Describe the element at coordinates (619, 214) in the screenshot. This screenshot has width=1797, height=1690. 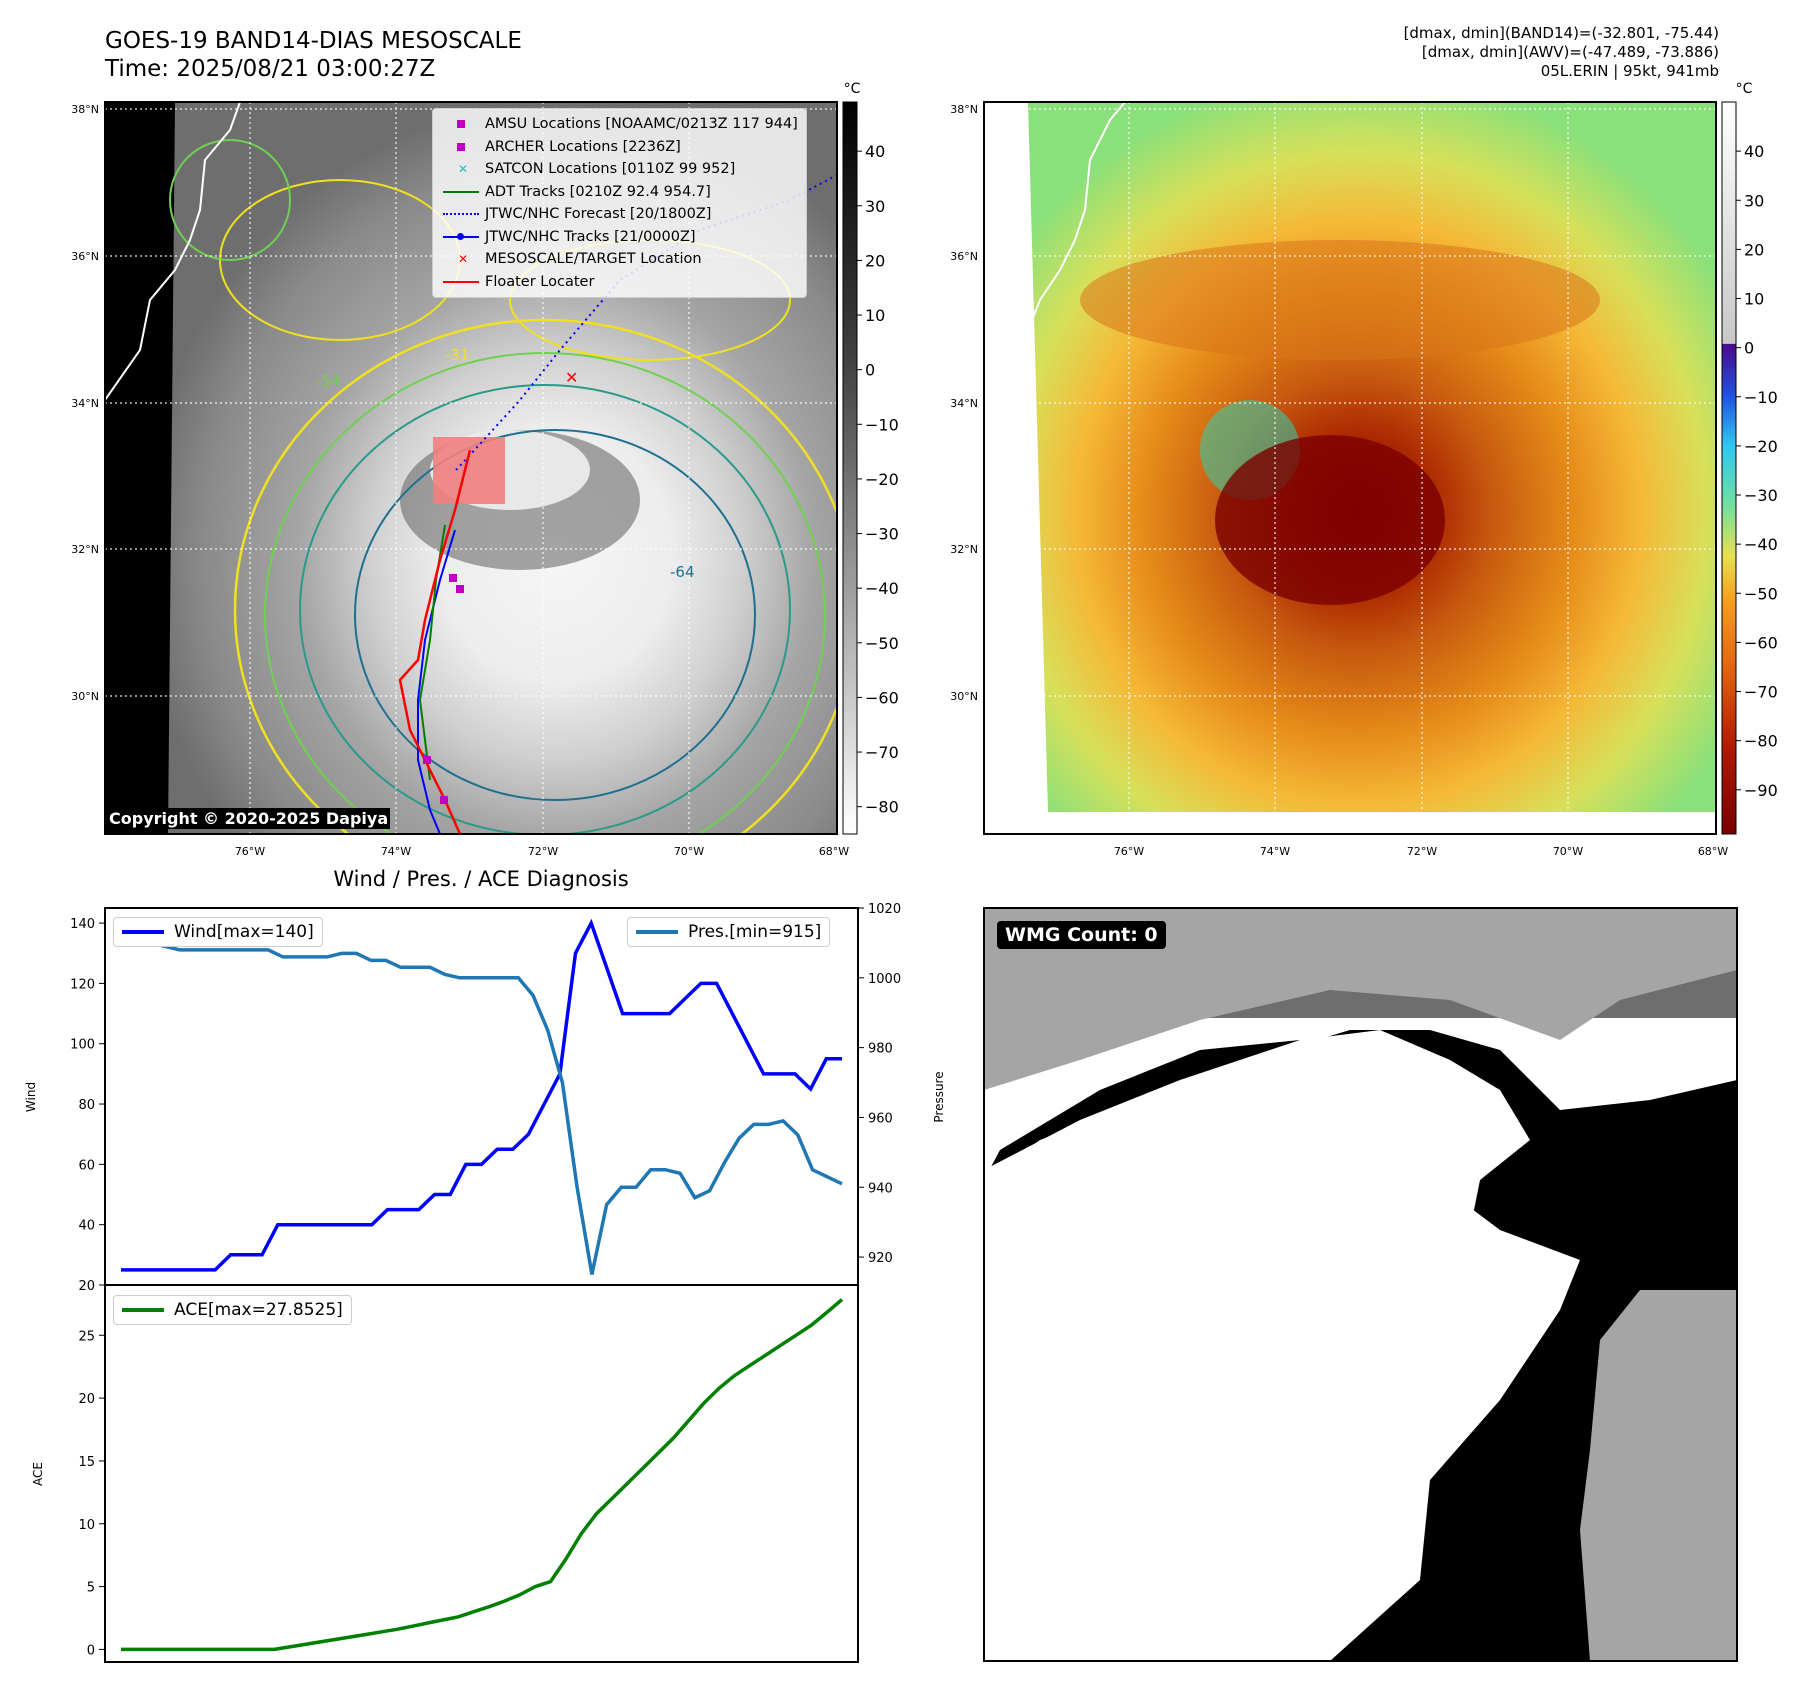
I see `legend-row-forecast: JTWC/NHC Forecast [20/1800Z]` at that location.